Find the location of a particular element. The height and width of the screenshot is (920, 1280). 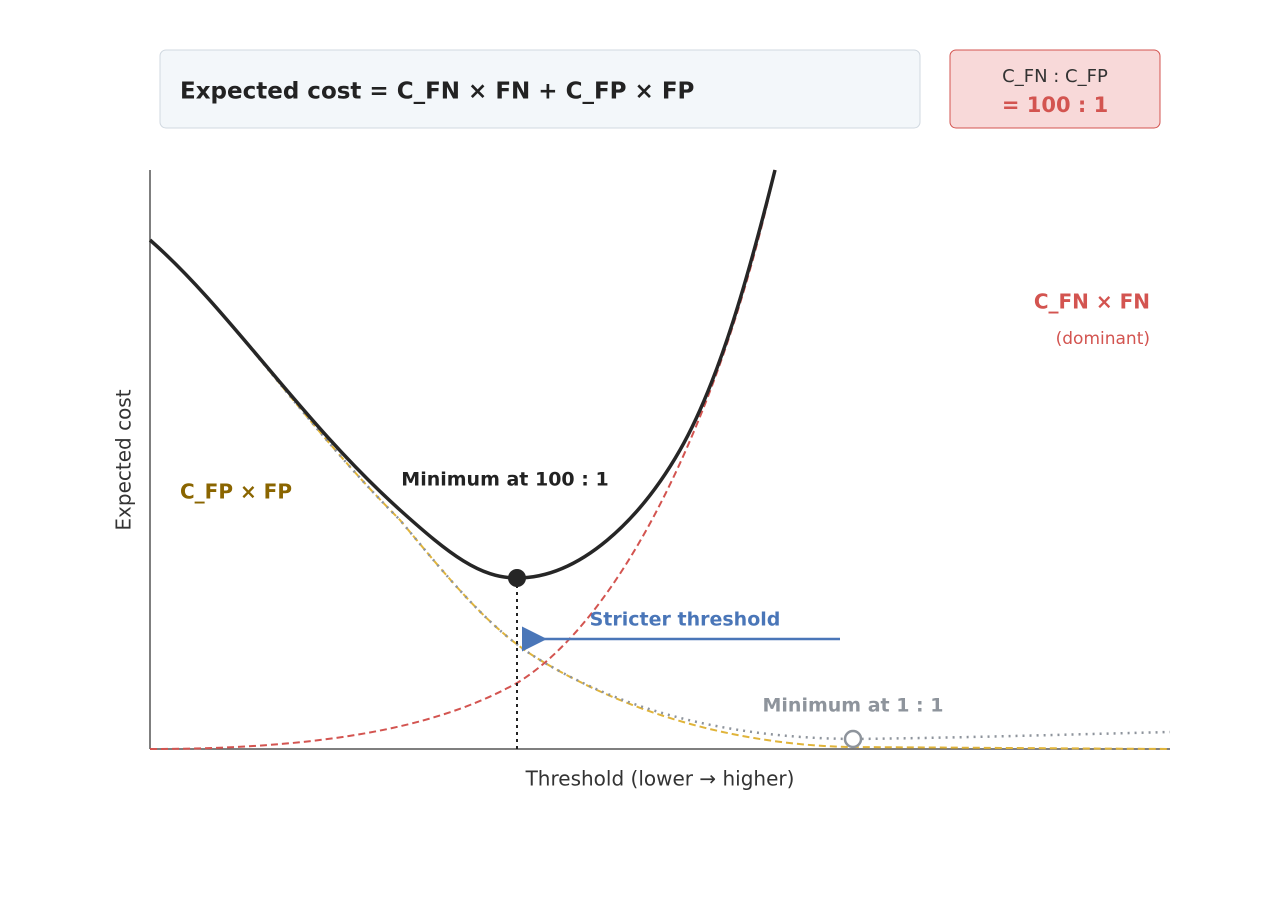

x-axis-label: Threshold (lower → higher) is located at coordinates (660, 779).